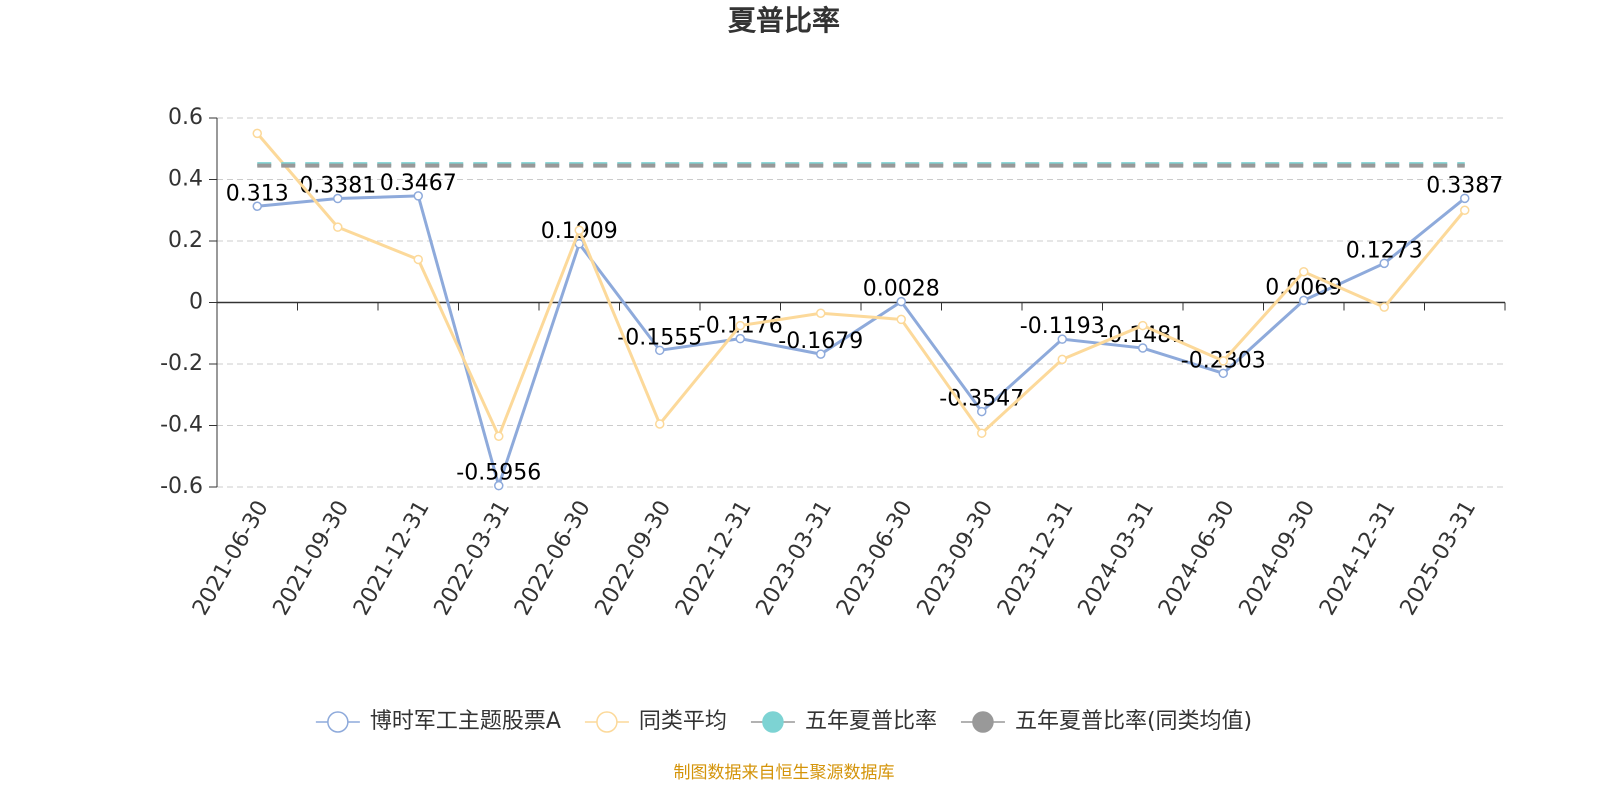  Describe the element at coordinates (871, 721) in the screenshot. I see `legend-label: 五年夏普比率` at that location.